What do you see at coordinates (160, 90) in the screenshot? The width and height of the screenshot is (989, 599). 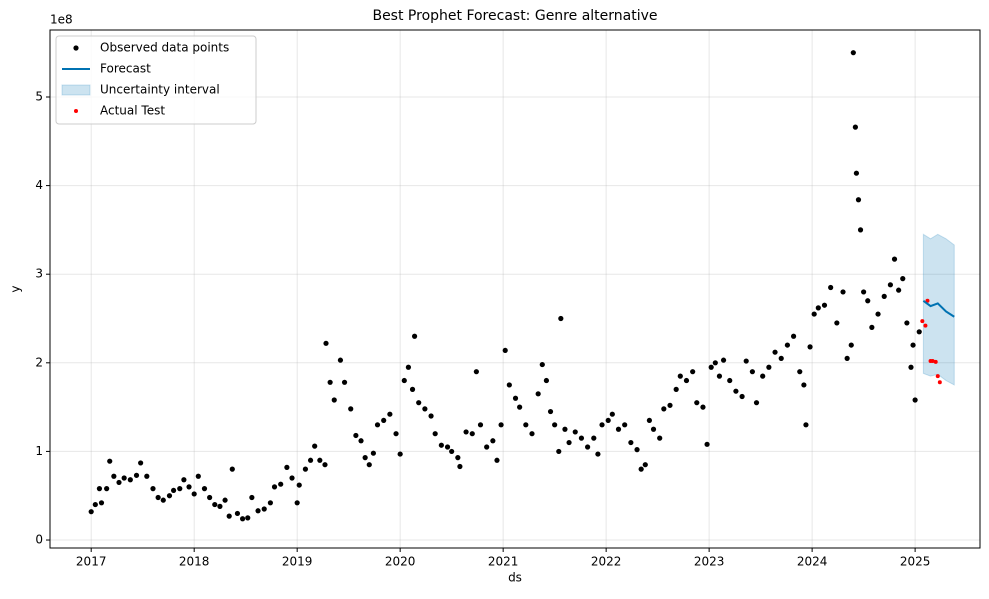 I see `legend-label: Uncertainty interval` at bounding box center [160, 90].